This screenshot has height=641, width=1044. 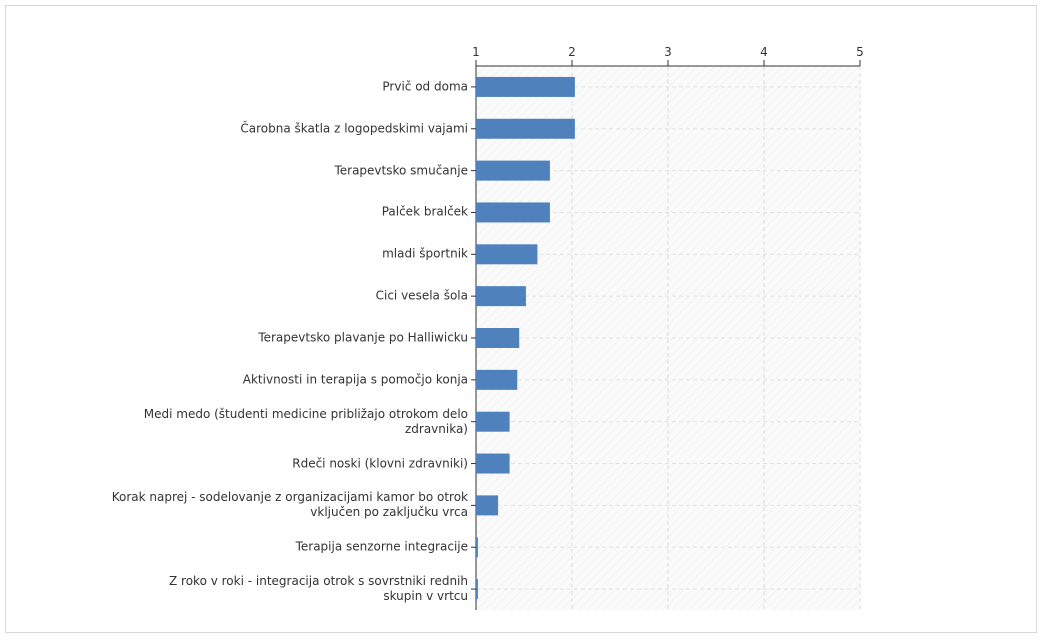 I want to click on y-tick-label: Cici vesela šola, so click(x=421, y=295).